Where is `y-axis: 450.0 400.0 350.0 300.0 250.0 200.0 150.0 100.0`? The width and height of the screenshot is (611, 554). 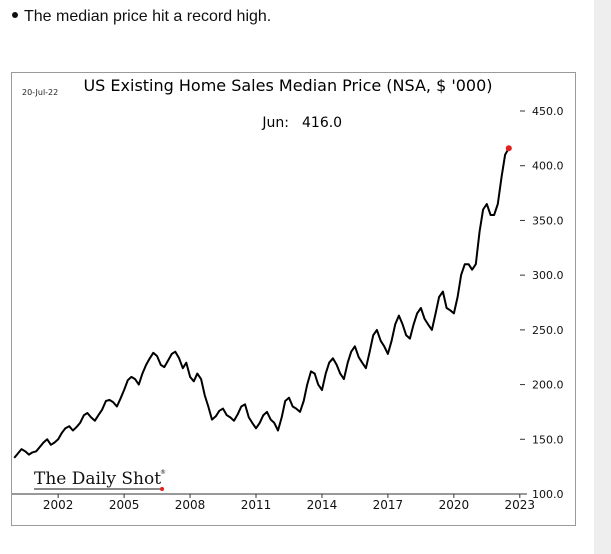 y-axis: 450.0 400.0 350.0 300.0 250.0 200.0 150.0 100.0 is located at coordinates (542, 303).